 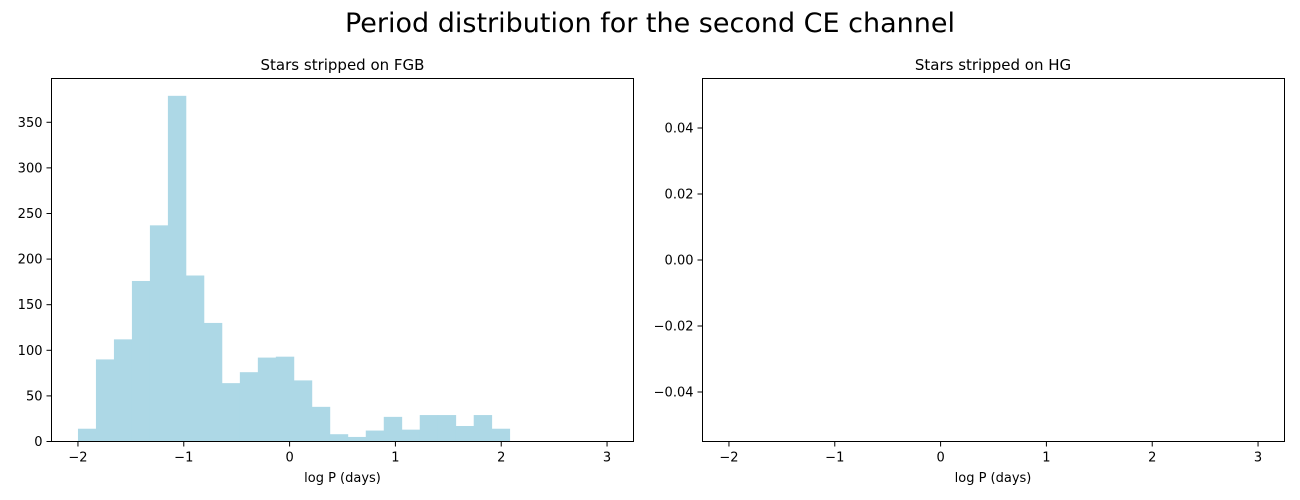 I want to click on y-tick-label: 0.04, so click(x=679, y=129).